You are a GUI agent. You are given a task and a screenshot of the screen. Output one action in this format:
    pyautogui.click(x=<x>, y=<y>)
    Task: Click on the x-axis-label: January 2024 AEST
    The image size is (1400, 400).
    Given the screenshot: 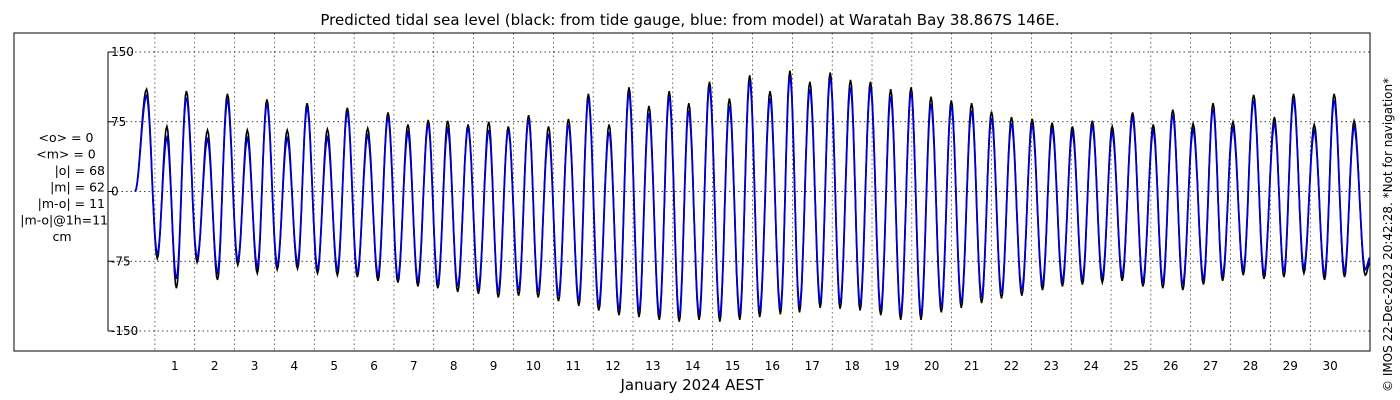 What is the action you would take?
    pyautogui.click(x=692, y=385)
    